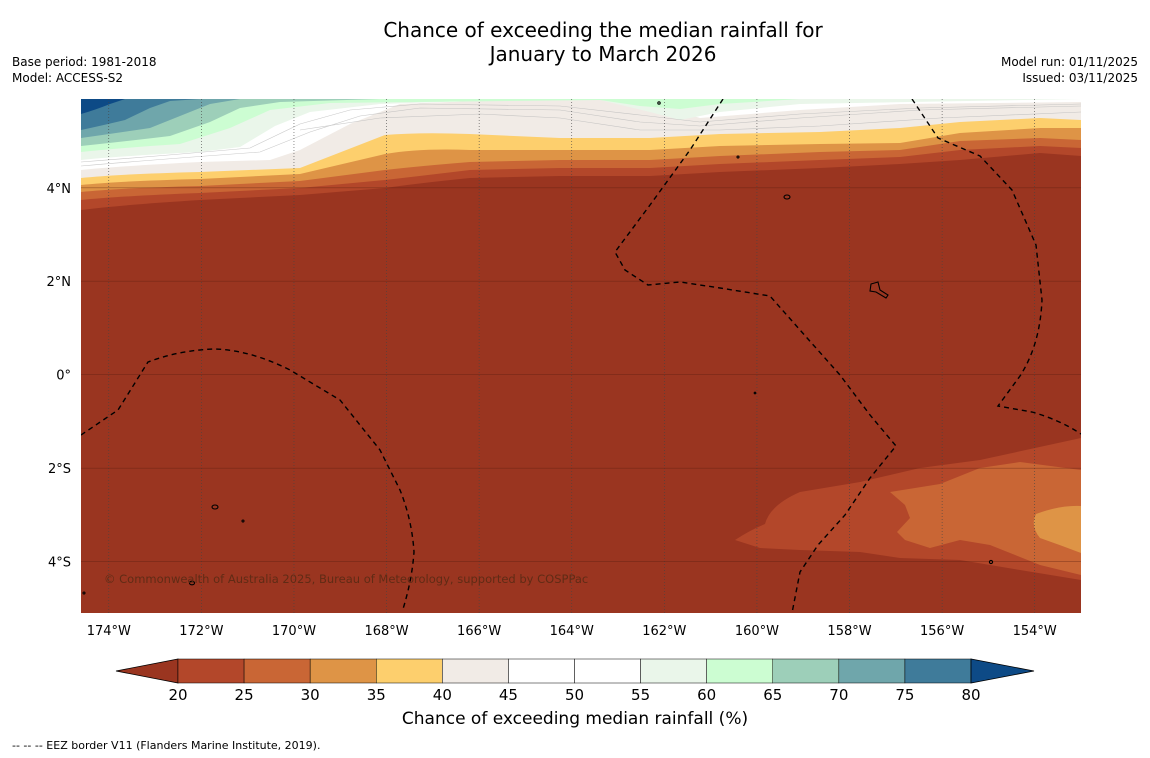  What do you see at coordinates (68, 78) in the screenshot?
I see `model-text: Model: ACCESS-S2` at bounding box center [68, 78].